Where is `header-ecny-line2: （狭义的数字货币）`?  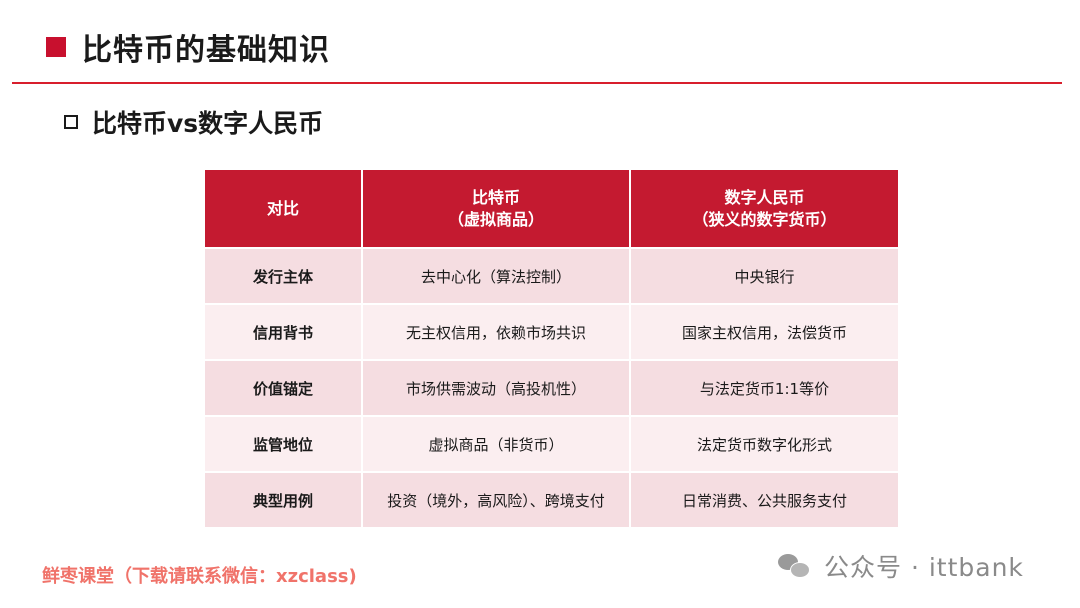 header-ecny-line2: （狭义的数字货币） is located at coordinates (764, 219).